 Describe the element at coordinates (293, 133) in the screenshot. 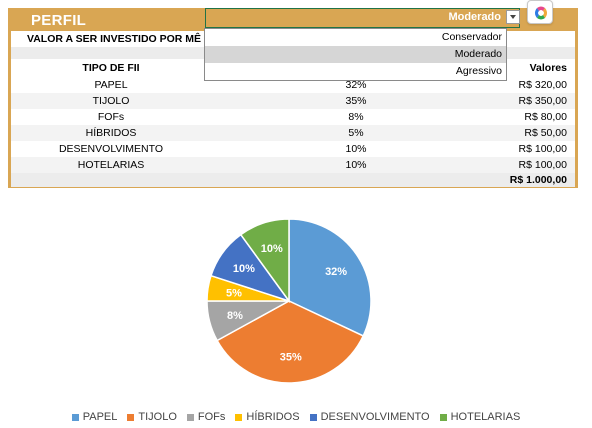

I see `table-row: HÍBRIDOS 5% R$ 50,00` at that location.